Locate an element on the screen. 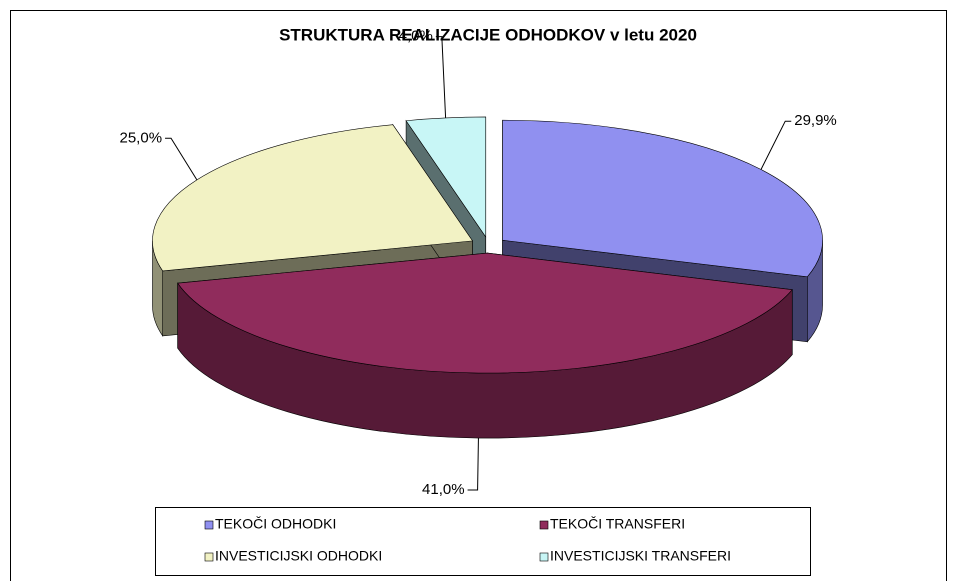 Image resolution: width=957 pixels, height=581 pixels. data-label: 4,0% is located at coordinates (416, 36).